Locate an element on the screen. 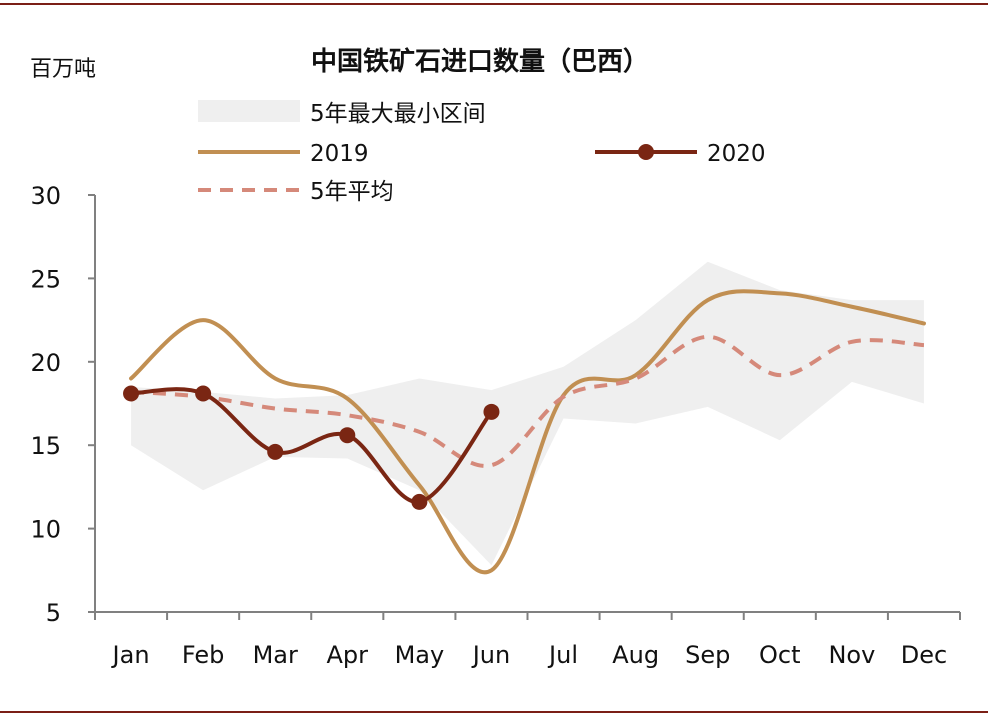 Image resolution: width=988 pixels, height=717 pixels. unit-label: 百万吨 is located at coordinates (63, 69).